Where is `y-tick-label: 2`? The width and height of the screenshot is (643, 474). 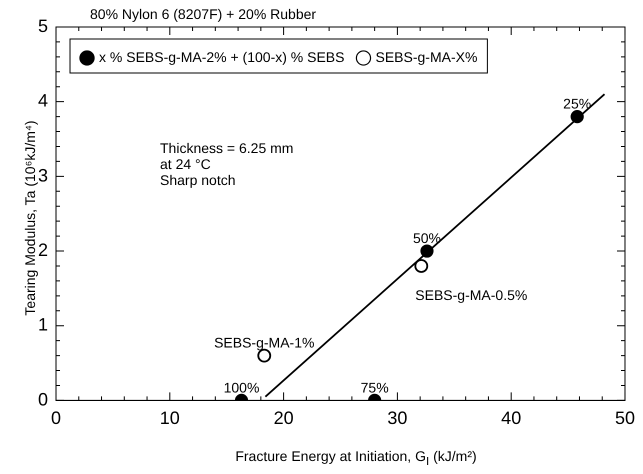 y-tick-label: 2 is located at coordinates (43, 250).